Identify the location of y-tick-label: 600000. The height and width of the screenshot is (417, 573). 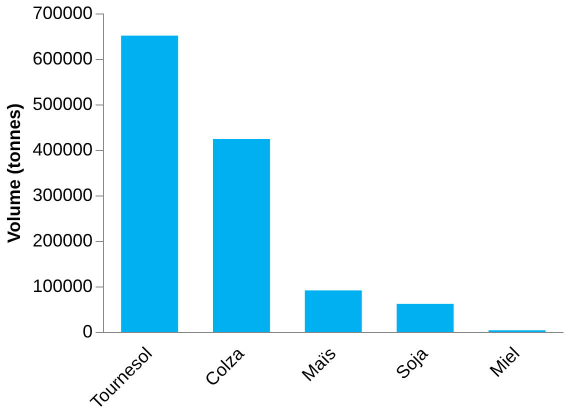
(62, 58).